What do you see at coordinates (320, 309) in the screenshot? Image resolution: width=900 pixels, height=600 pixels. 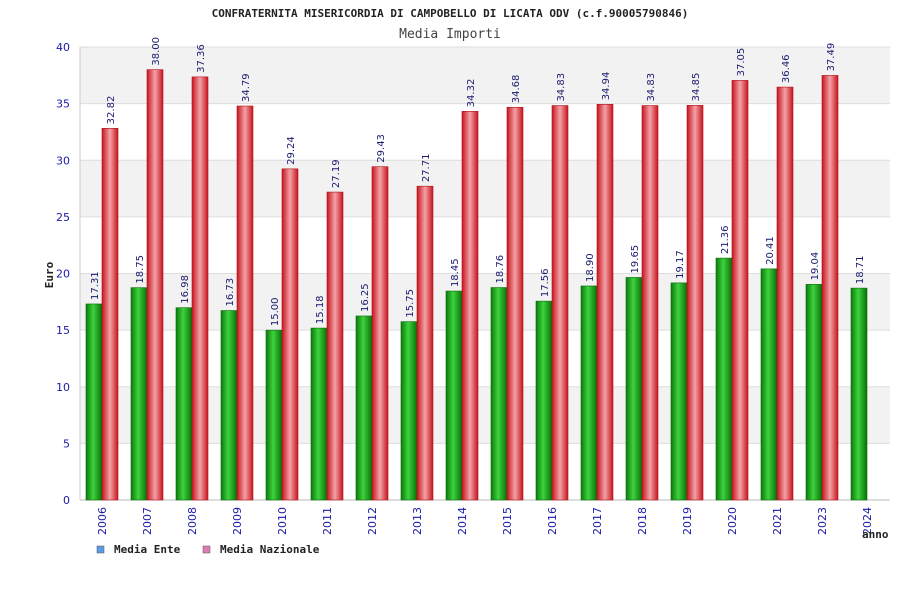 I see `value-label-media-ente-2011: 15.18` at bounding box center [320, 309].